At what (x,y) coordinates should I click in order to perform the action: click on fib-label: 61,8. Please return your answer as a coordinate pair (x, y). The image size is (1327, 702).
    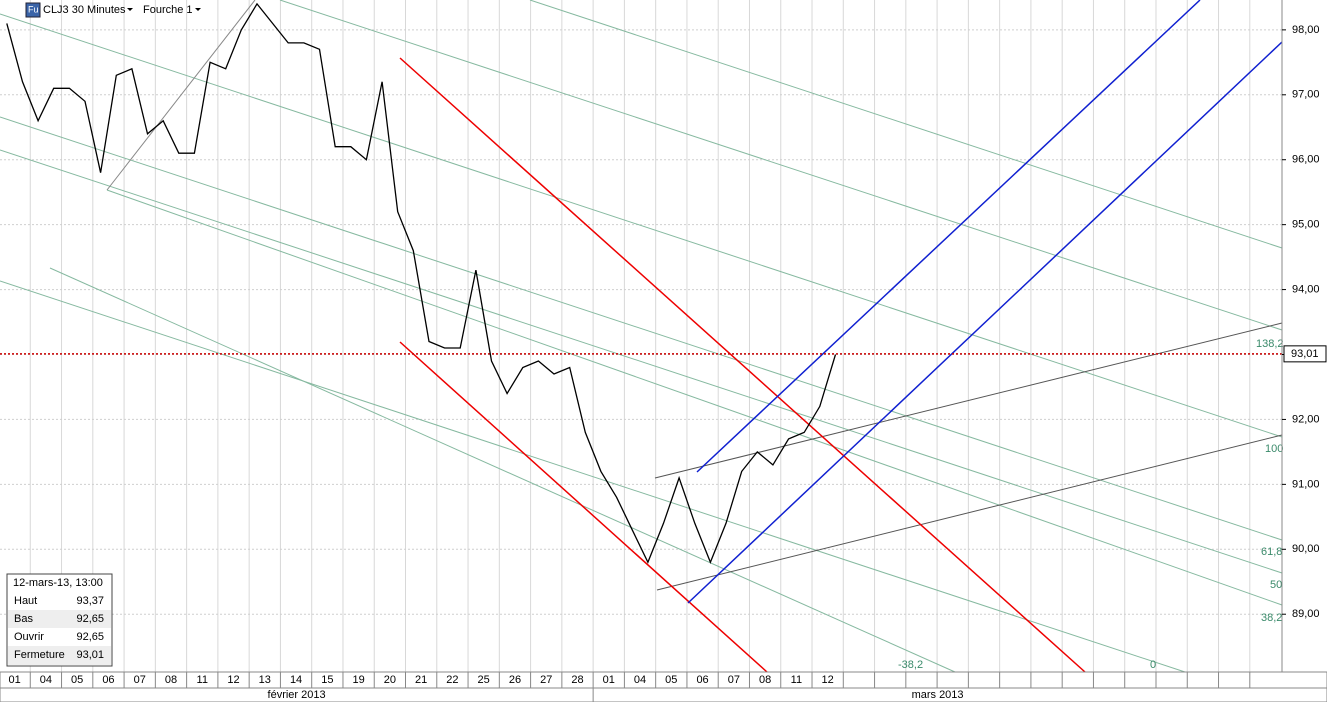
    Looking at the image, I should click on (1271, 552).